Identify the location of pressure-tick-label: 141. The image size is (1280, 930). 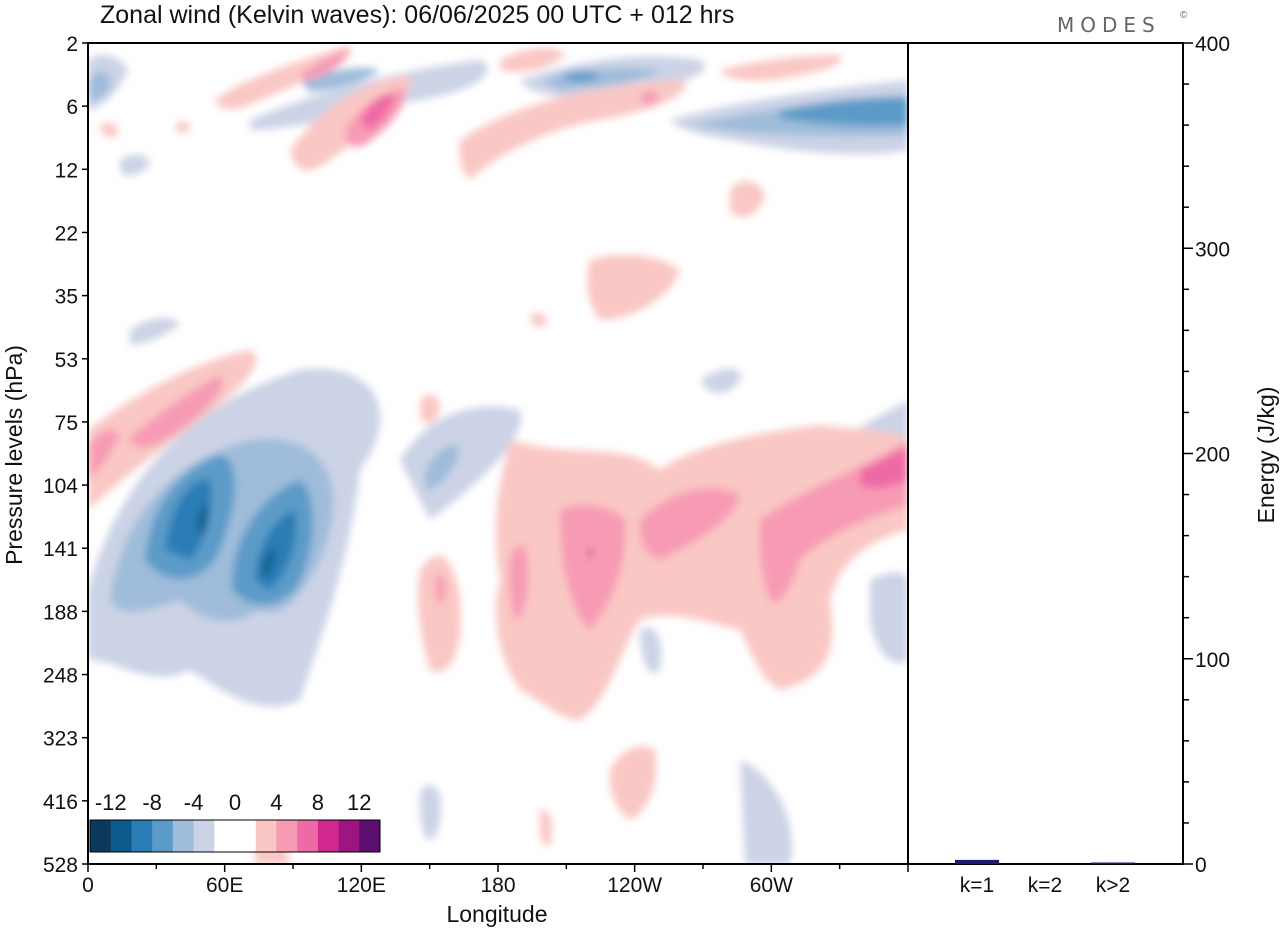
(60, 549).